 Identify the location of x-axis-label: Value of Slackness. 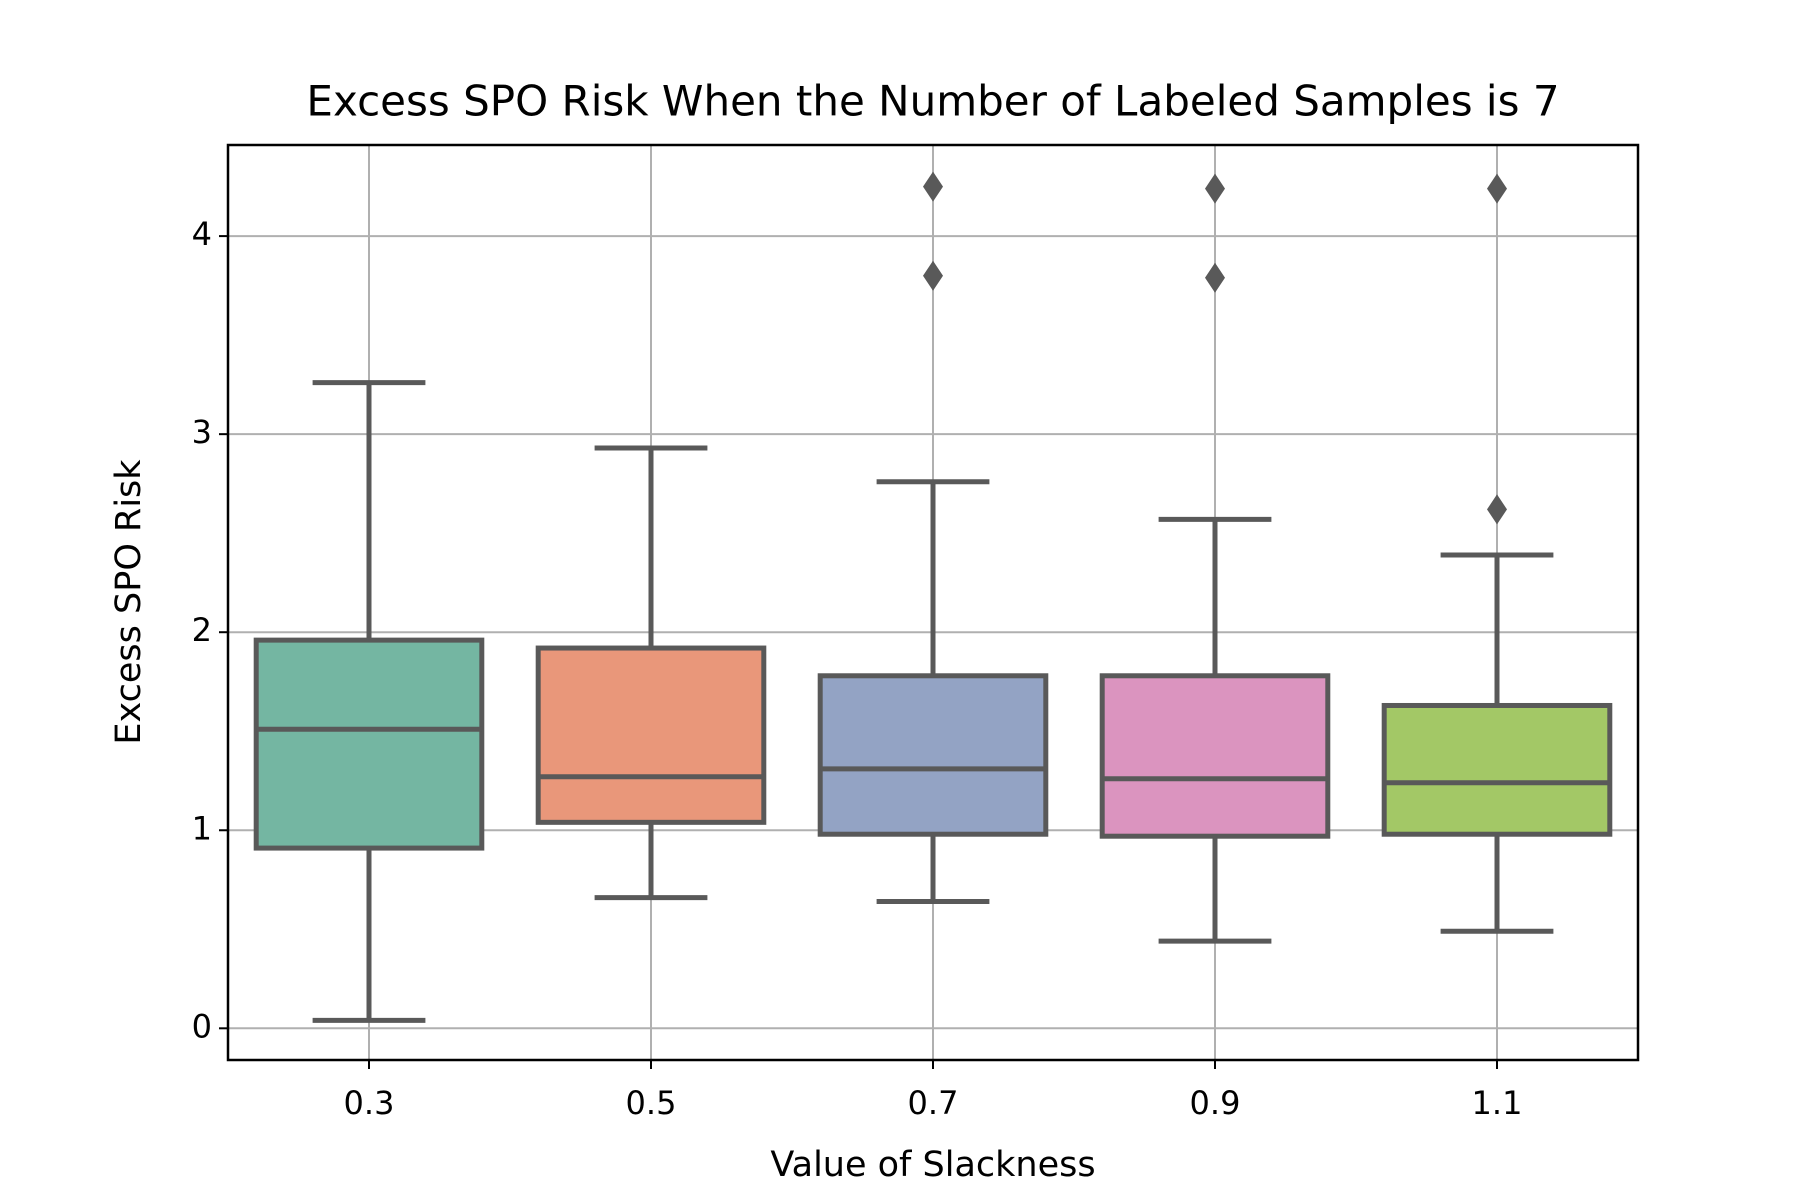
(932, 1165).